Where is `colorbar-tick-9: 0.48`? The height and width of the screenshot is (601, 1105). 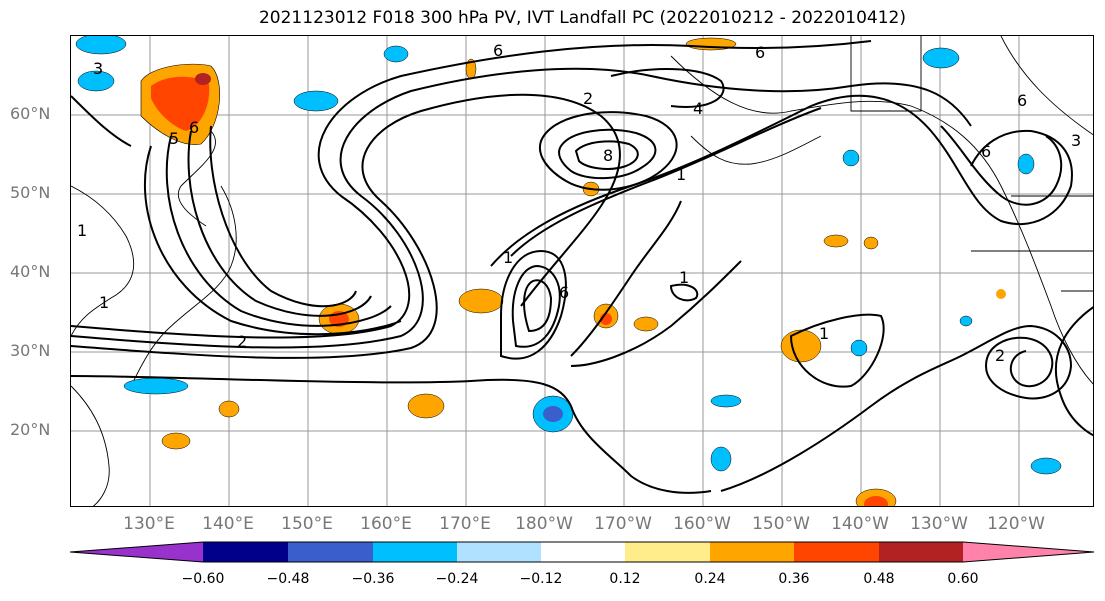 colorbar-tick-9: 0.48 is located at coordinates (879, 579).